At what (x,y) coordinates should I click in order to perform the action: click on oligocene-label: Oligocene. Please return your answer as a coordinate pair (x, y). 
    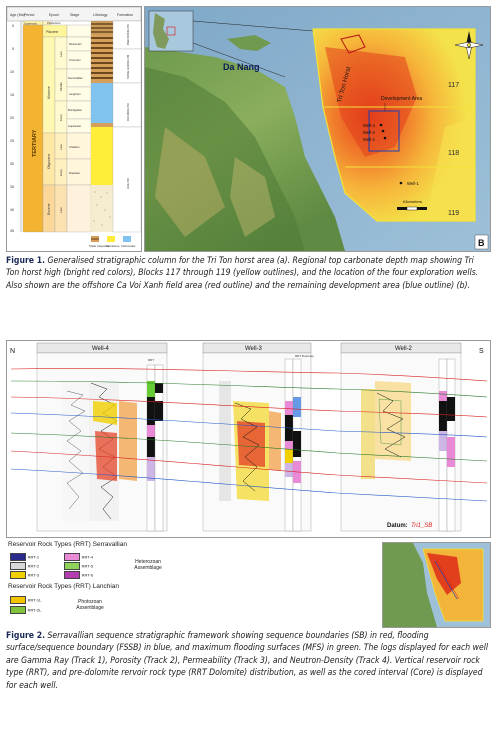
    Looking at the image, I should click on (49, 161).